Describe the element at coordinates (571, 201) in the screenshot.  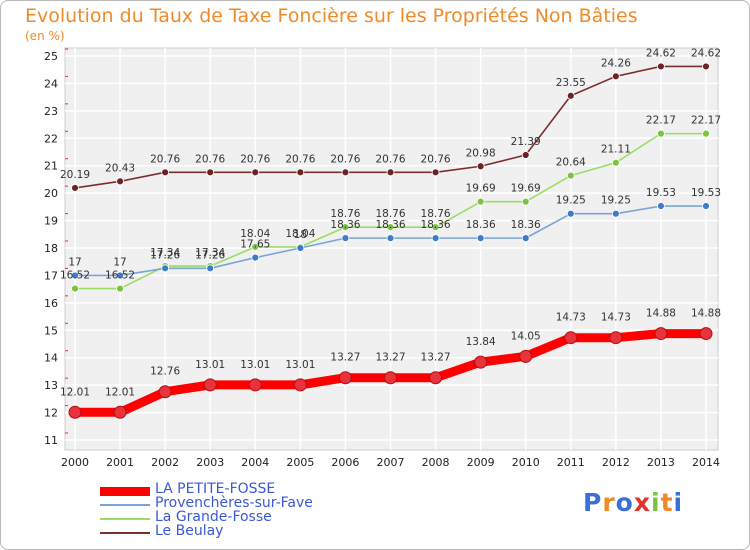
I see `data-label: 19.25` at that location.